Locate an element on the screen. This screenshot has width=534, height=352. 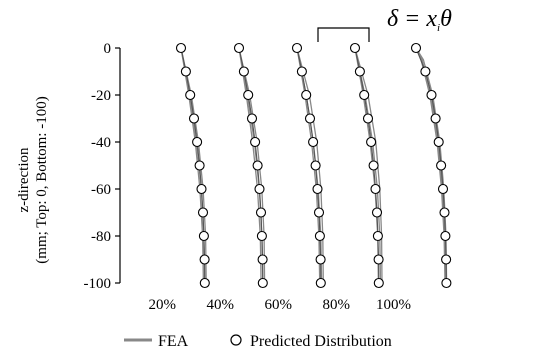
group-label: 40% is located at coordinates (221, 305).